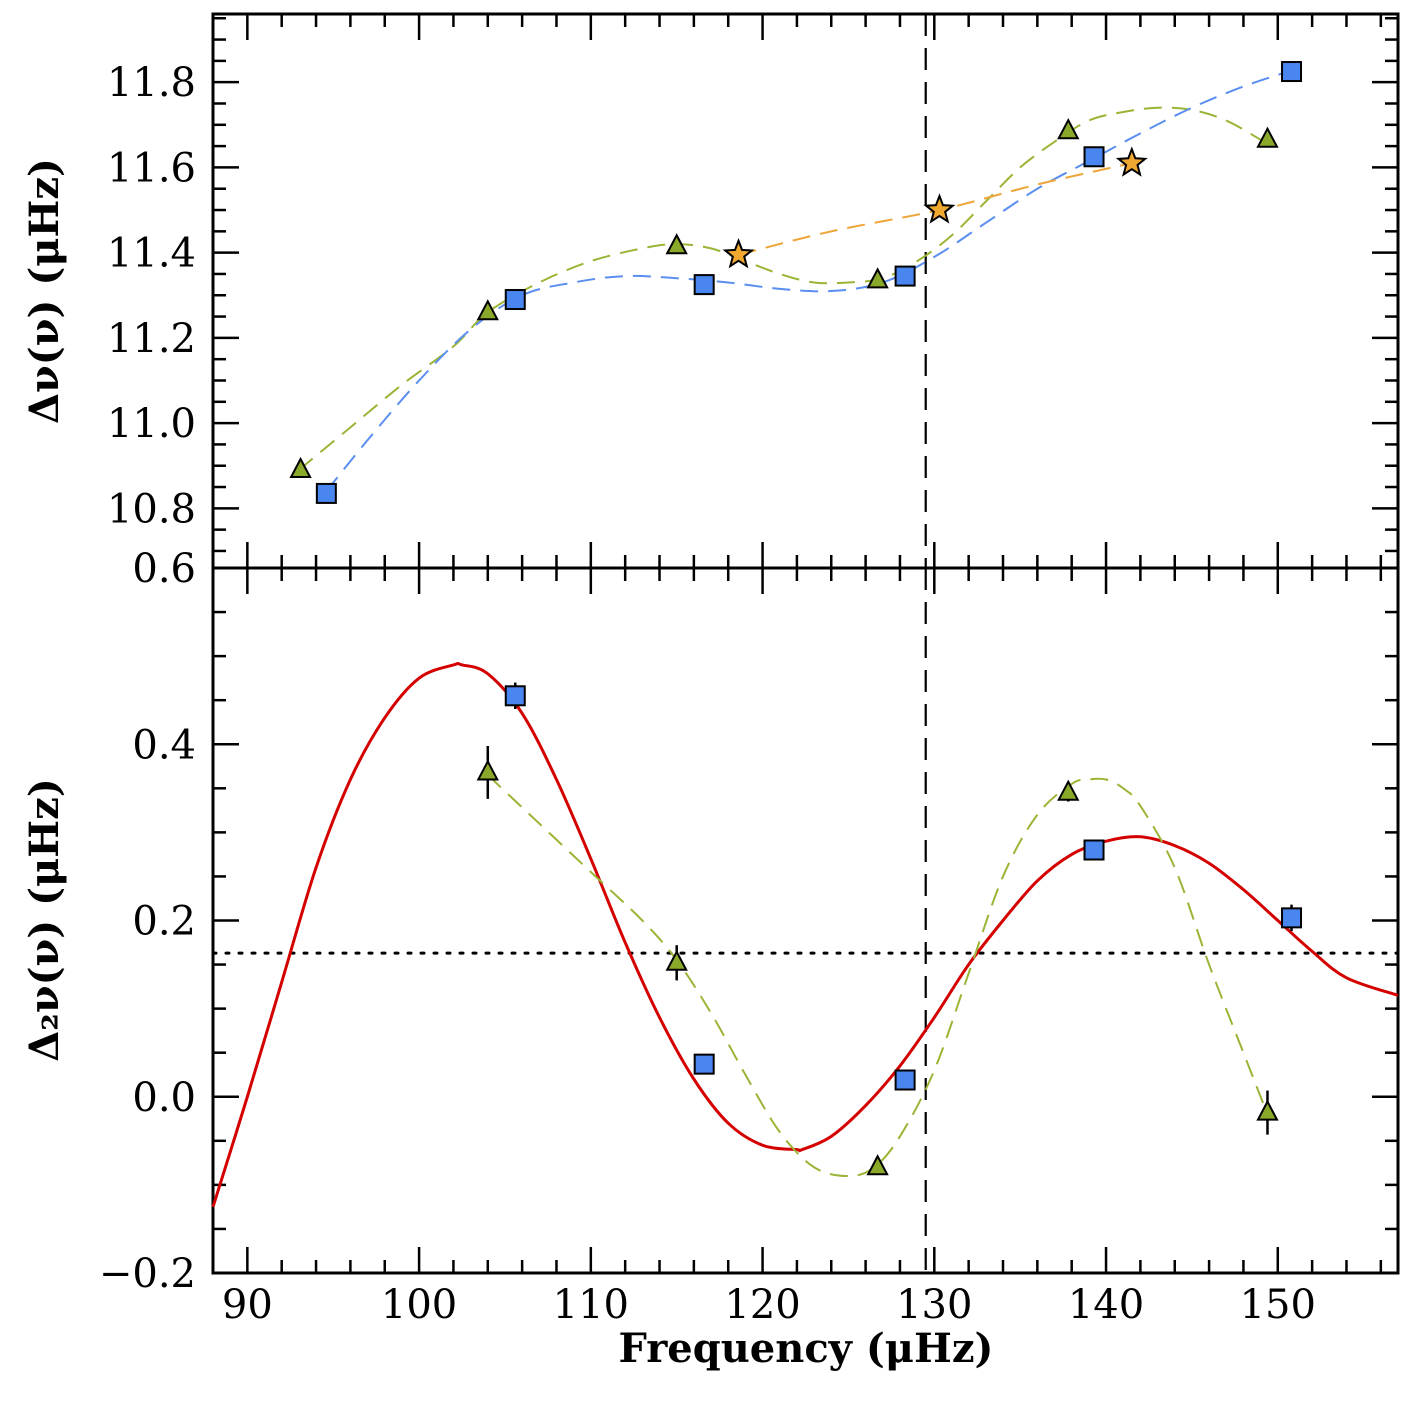  What do you see at coordinates (164, 922) in the screenshot?
I see `bottom-y-tick-label: 0.2` at bounding box center [164, 922].